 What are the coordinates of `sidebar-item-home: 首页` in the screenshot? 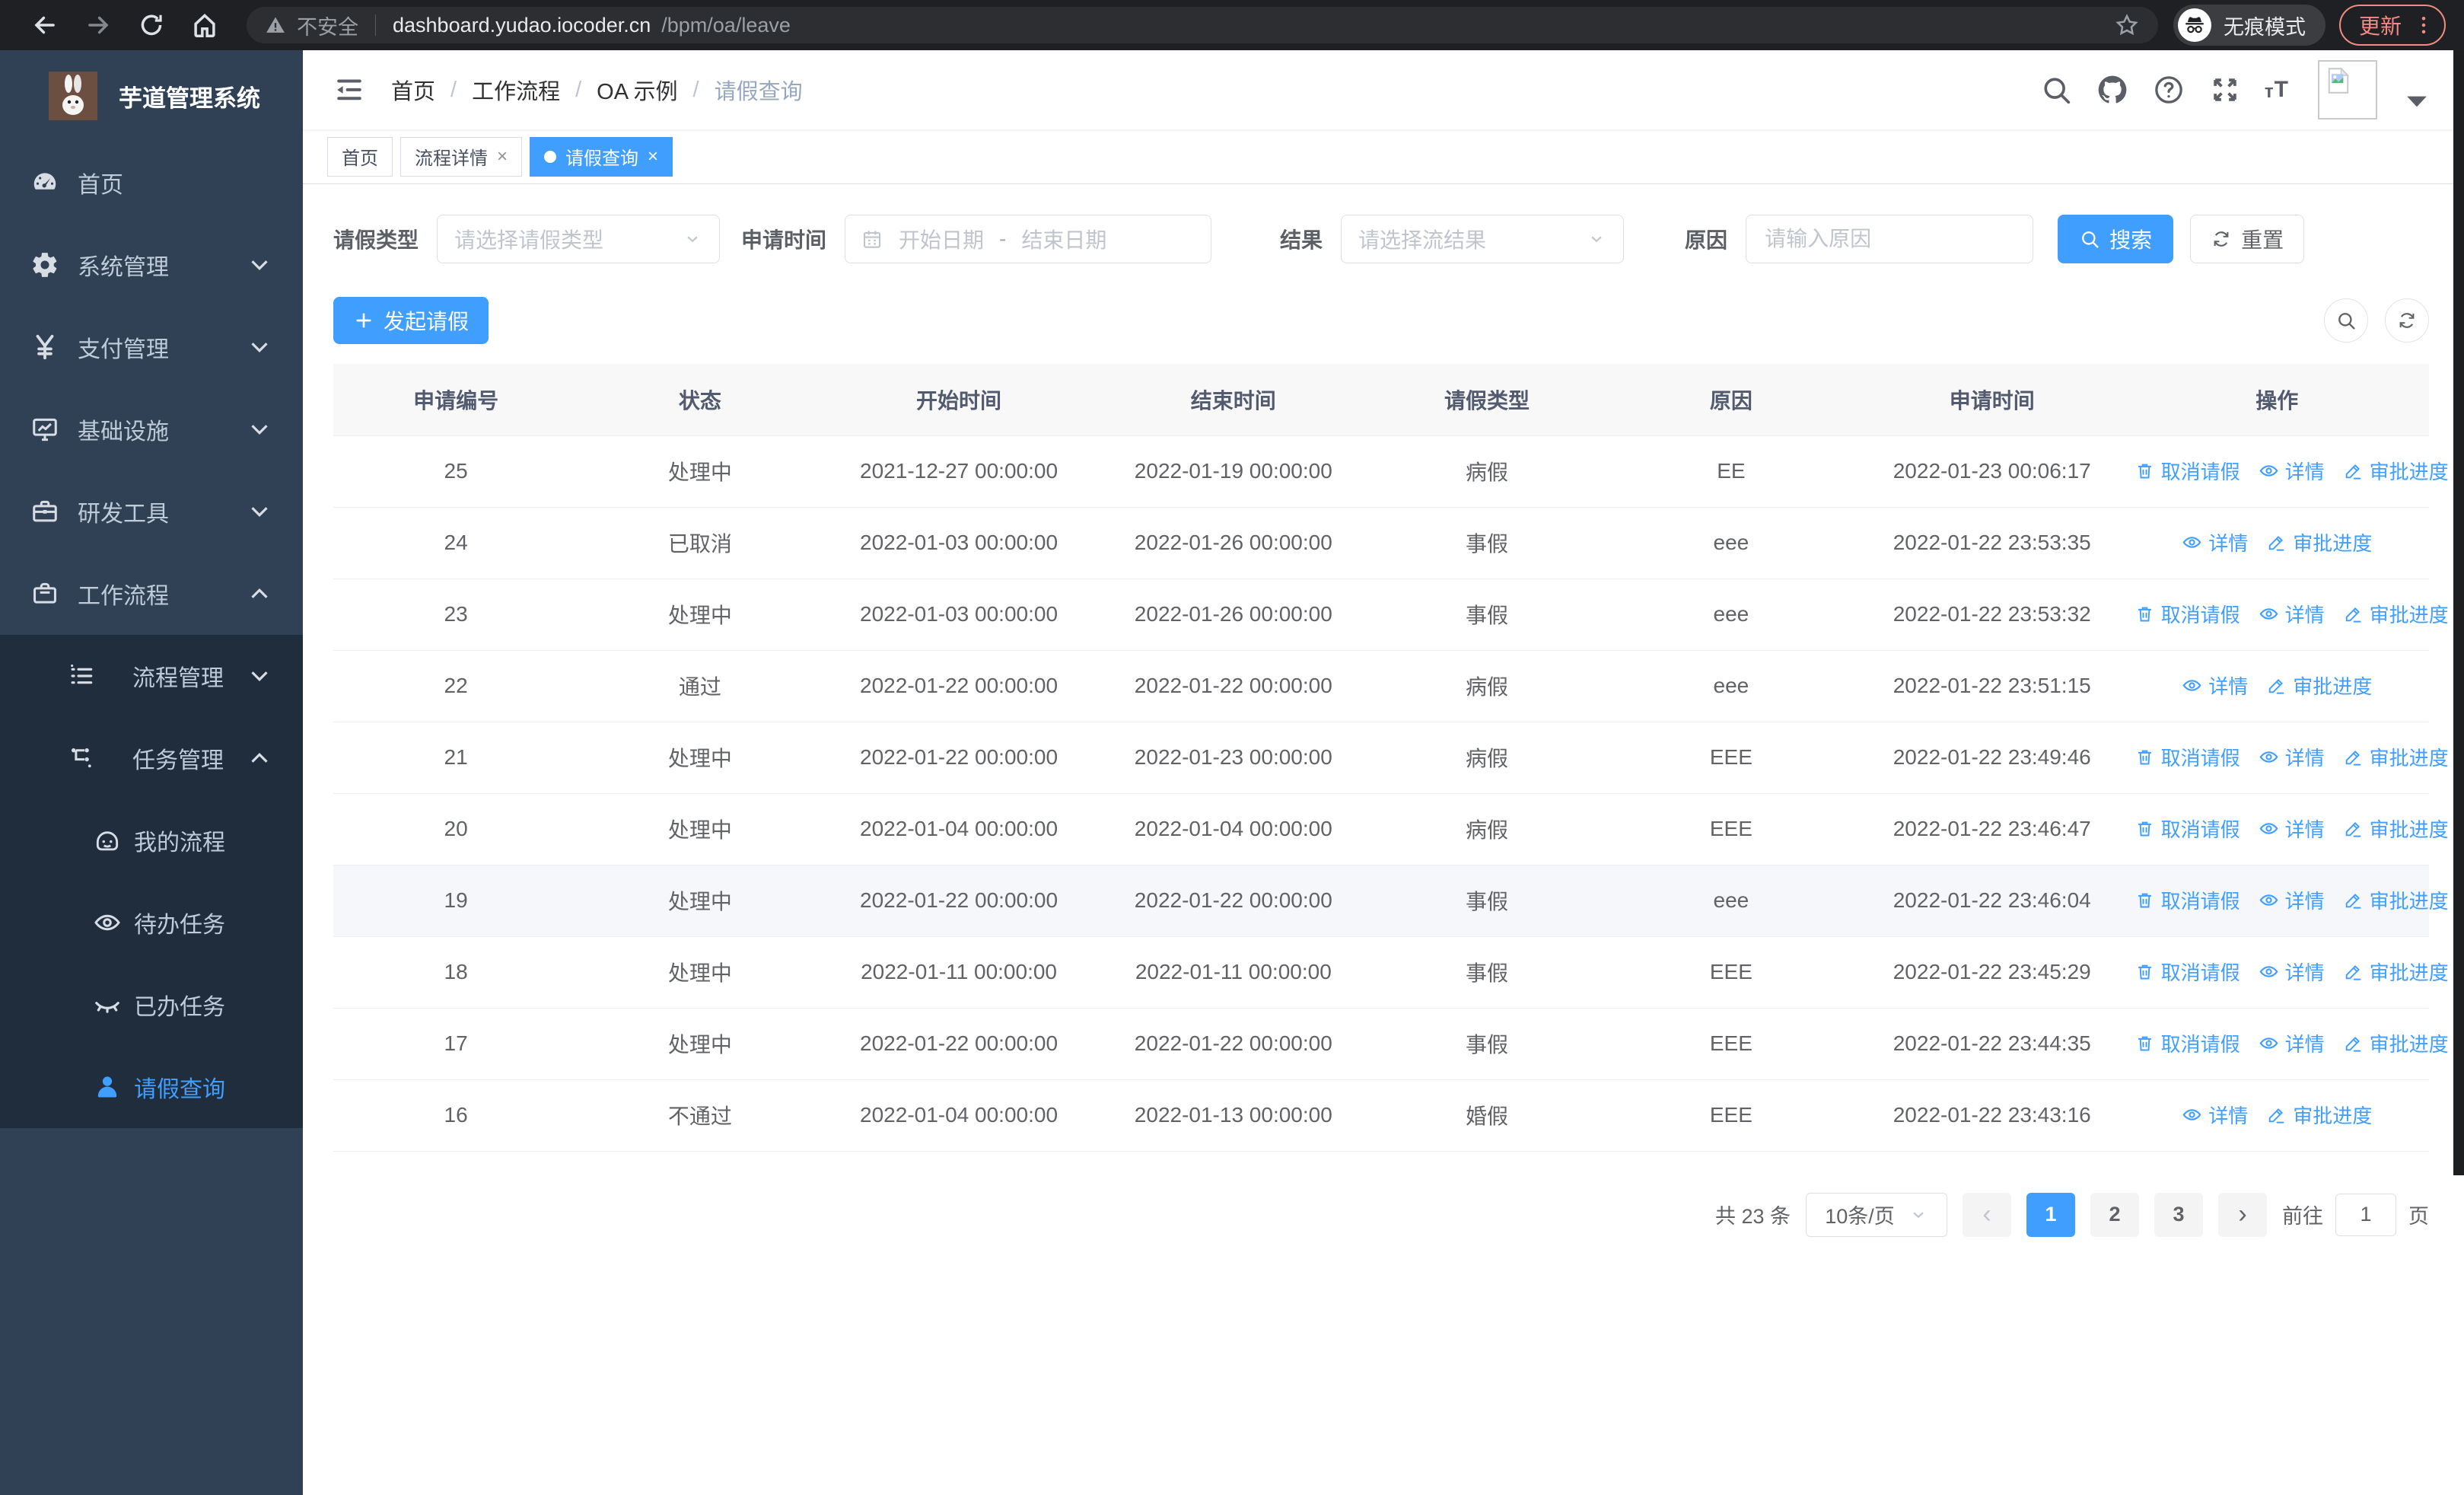 It's located at (151, 183).